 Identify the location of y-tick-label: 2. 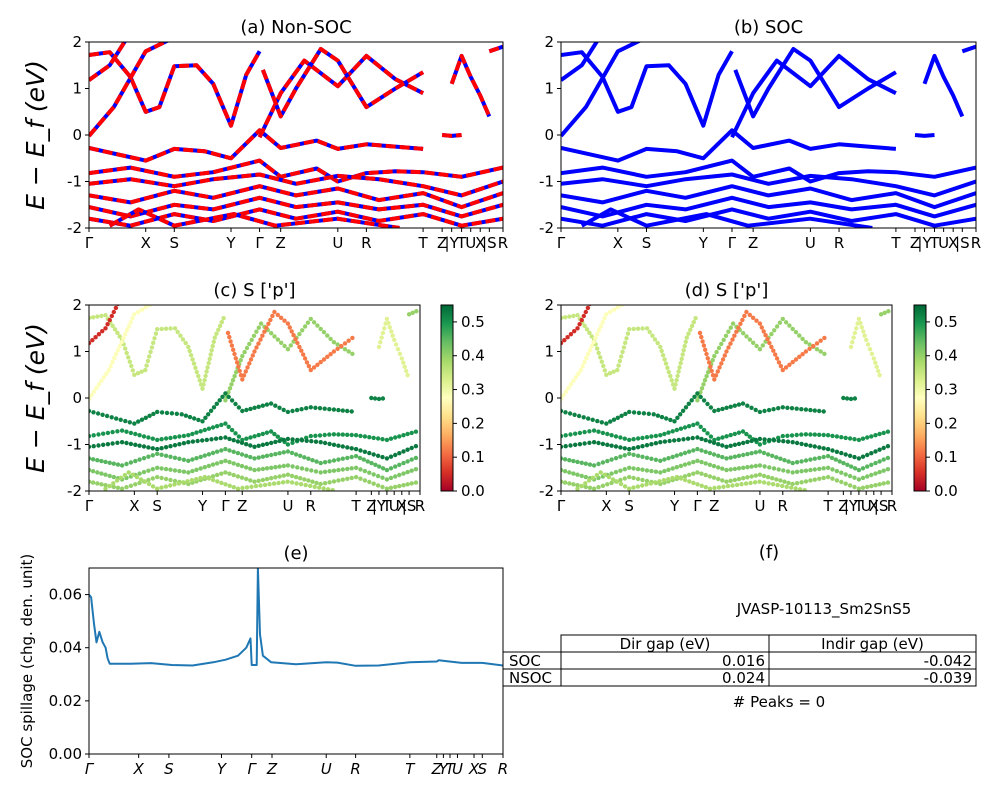
(549, 305).